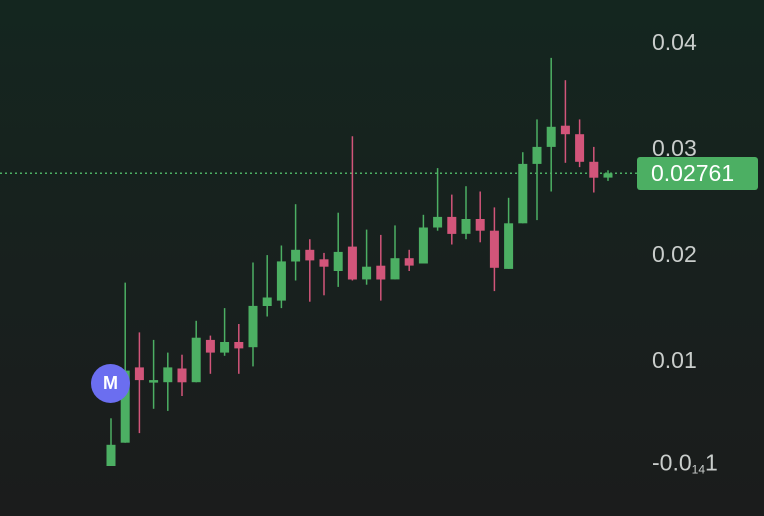  I want to click on y-tick-label: 0.04, so click(674, 42).